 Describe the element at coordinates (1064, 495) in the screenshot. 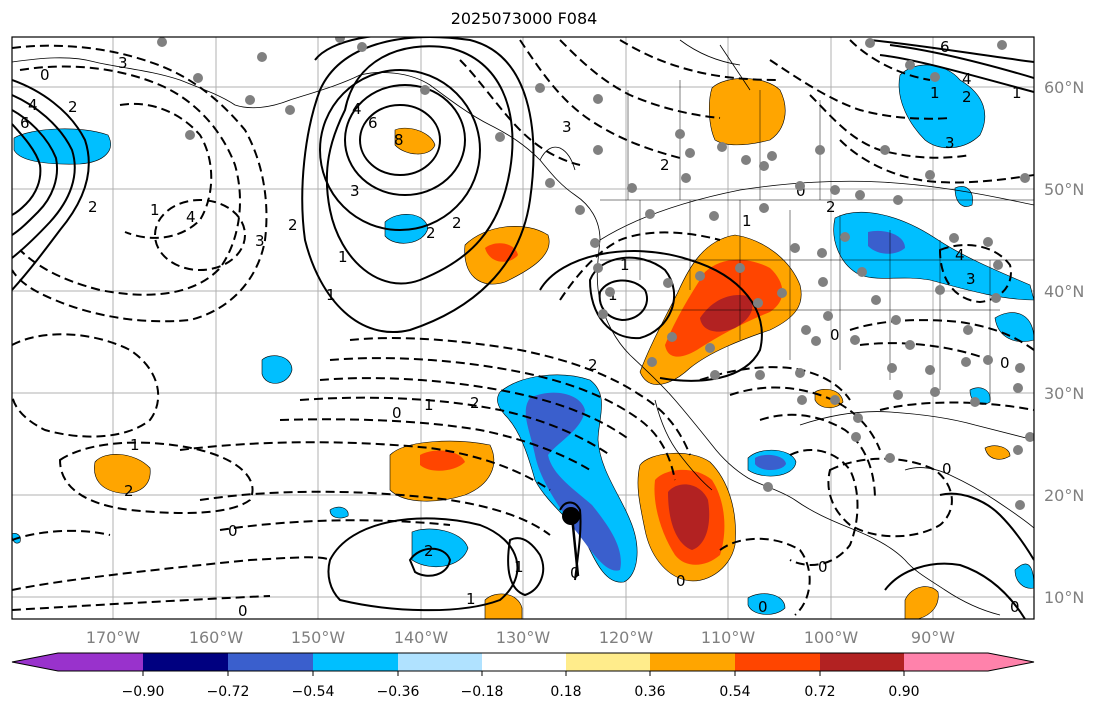

I see `lat-tick-label: 20°N` at that location.